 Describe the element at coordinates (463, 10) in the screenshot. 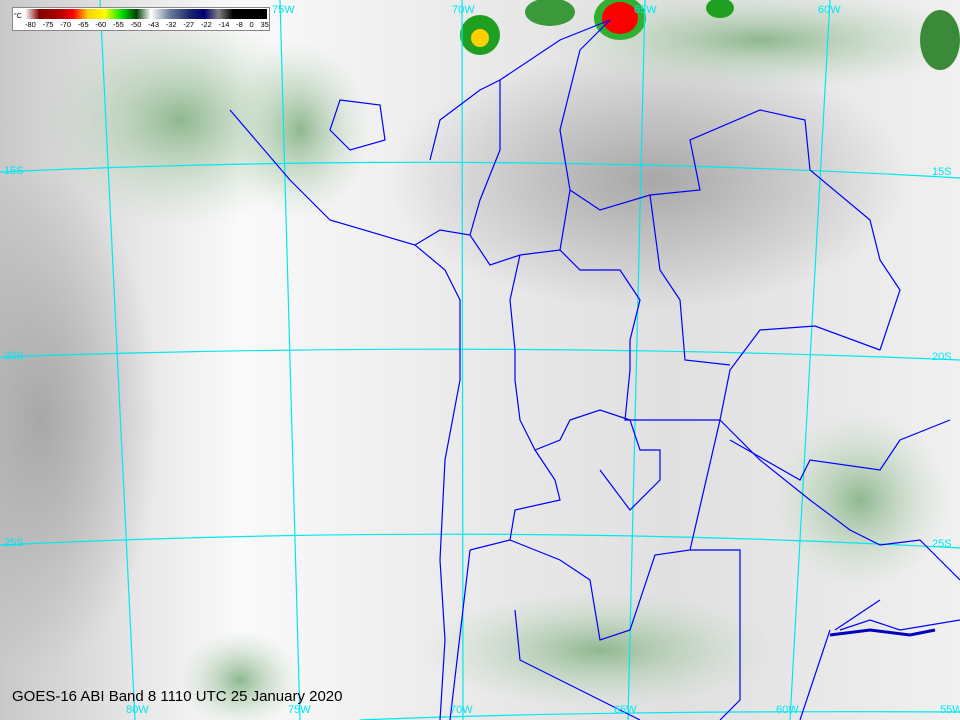

I see `lon-label-top: 70W` at that location.